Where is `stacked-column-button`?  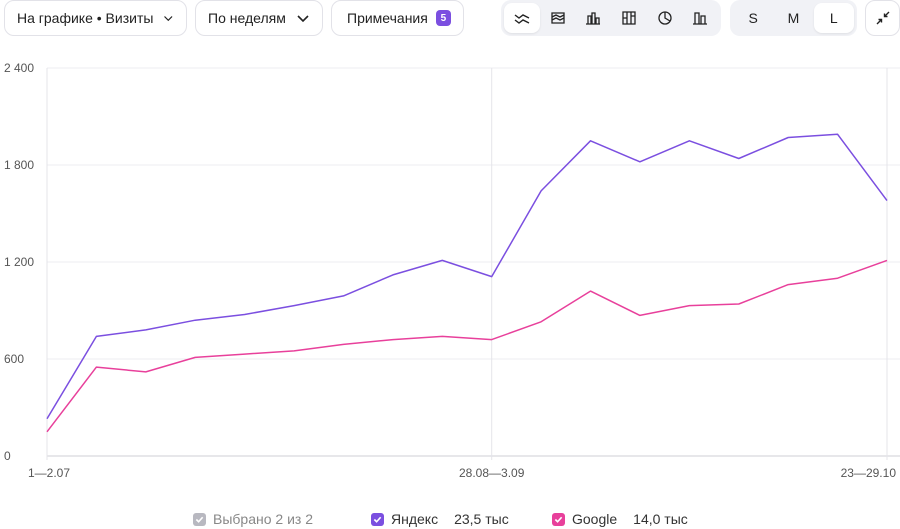
stacked-column-button is located at coordinates (629, 18).